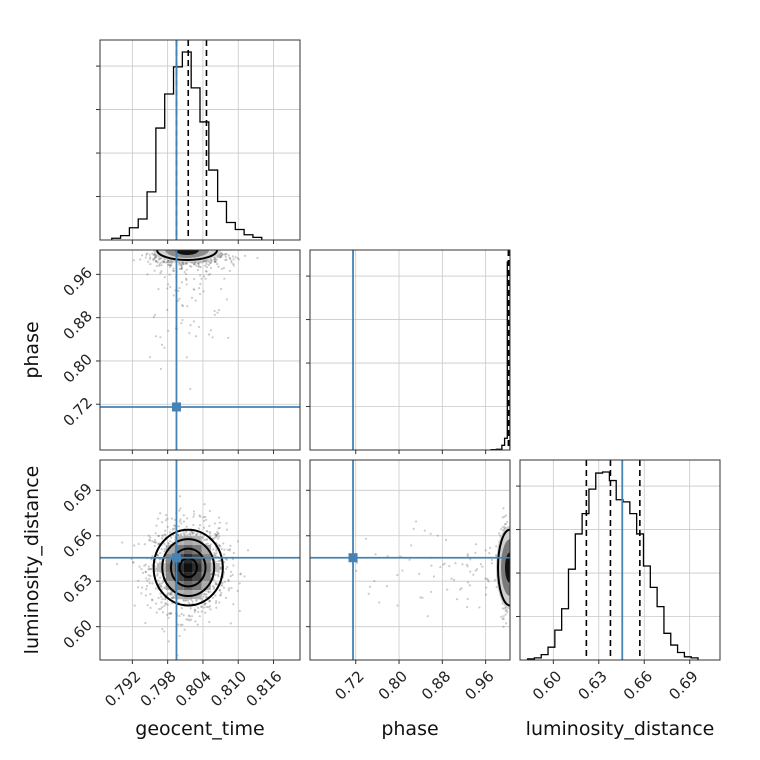 The width and height of the screenshot is (760, 760). I want to click on tick-label-x-geocent_time: 0.792, so click(122, 688).